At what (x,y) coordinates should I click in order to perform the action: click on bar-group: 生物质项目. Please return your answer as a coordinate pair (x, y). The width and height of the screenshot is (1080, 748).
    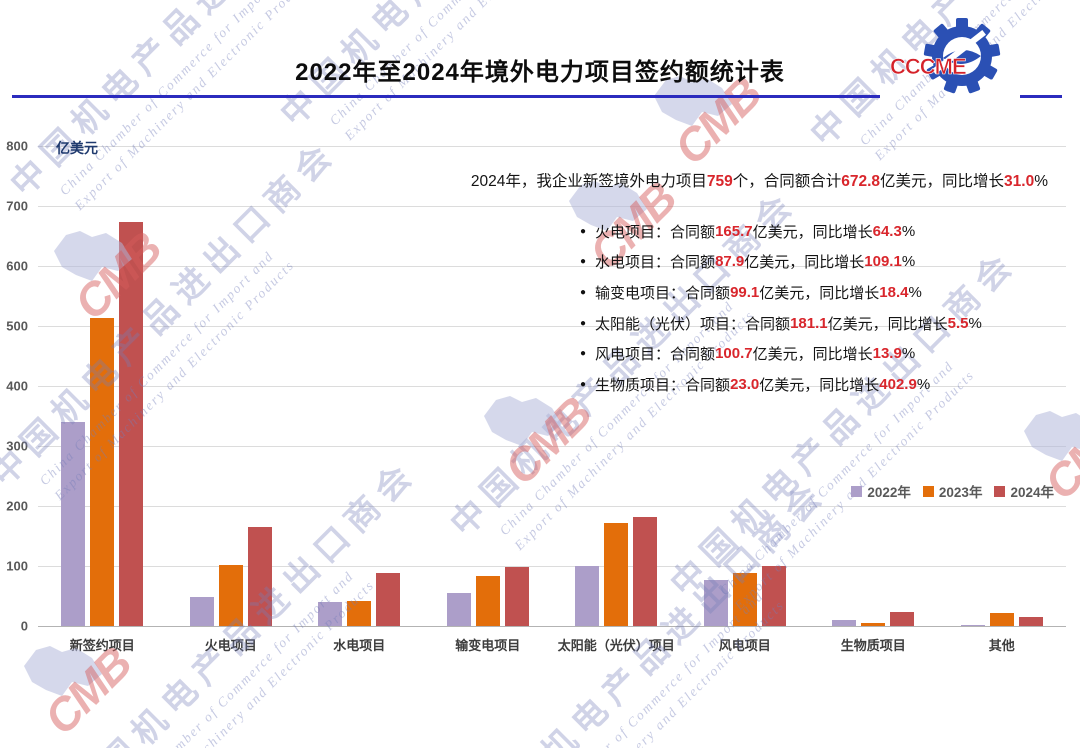
    Looking at the image, I should click on (873, 399).